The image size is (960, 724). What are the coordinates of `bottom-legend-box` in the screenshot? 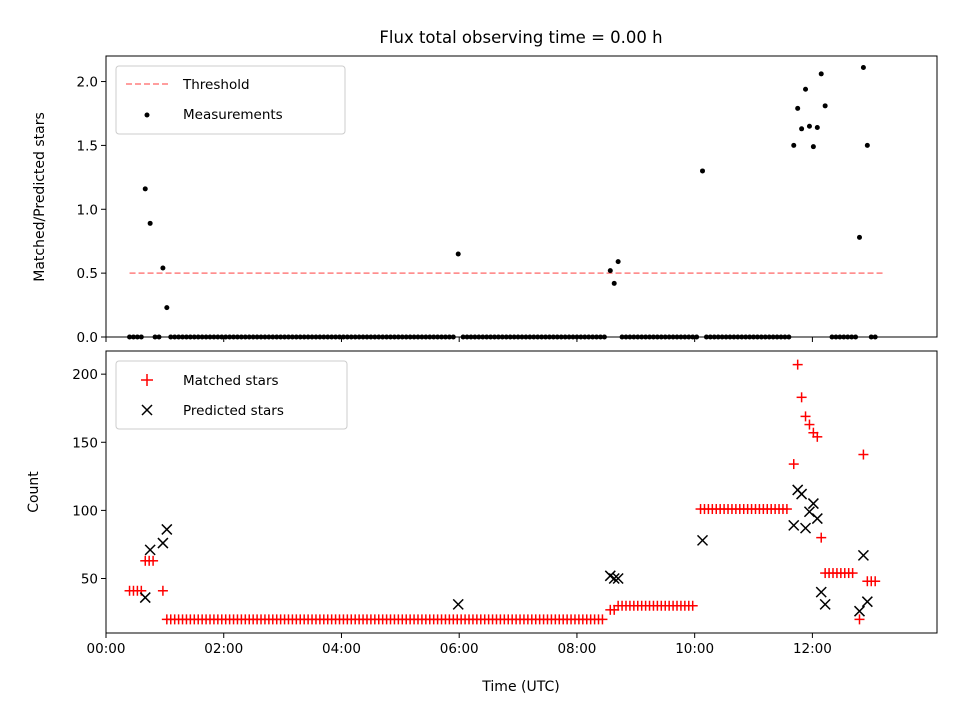 It's located at (231, 395).